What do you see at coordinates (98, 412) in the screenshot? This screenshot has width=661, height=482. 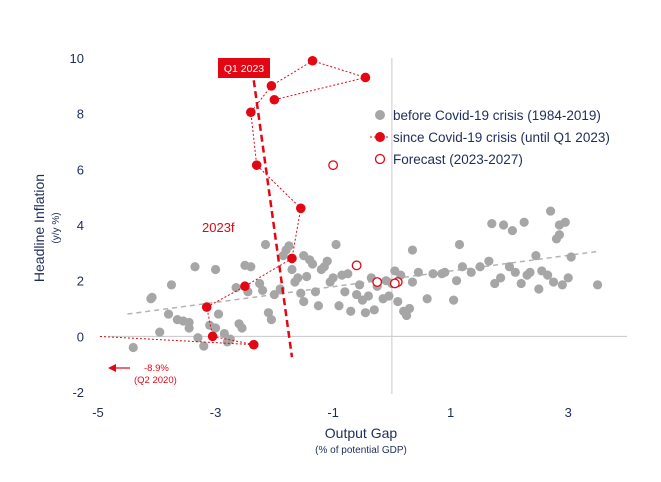 I see `x-tick-label: -5` at bounding box center [98, 412].